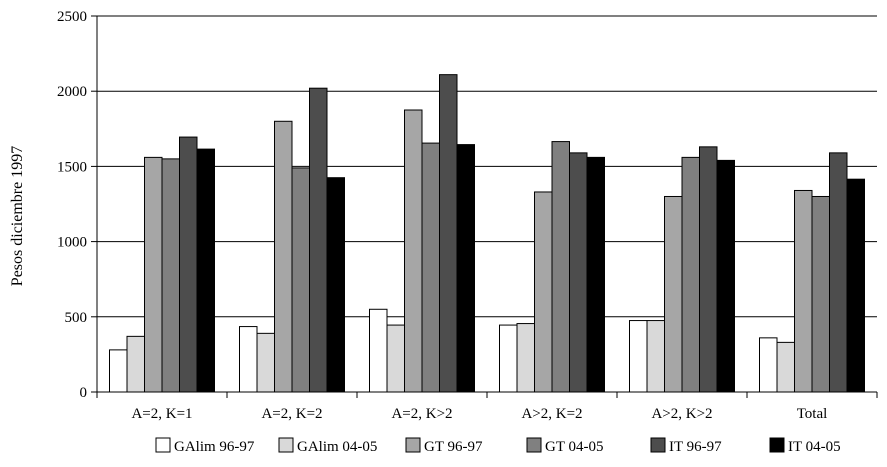  What do you see at coordinates (695, 447) in the screenshot?
I see `legend-label: IT 96-97` at bounding box center [695, 447].